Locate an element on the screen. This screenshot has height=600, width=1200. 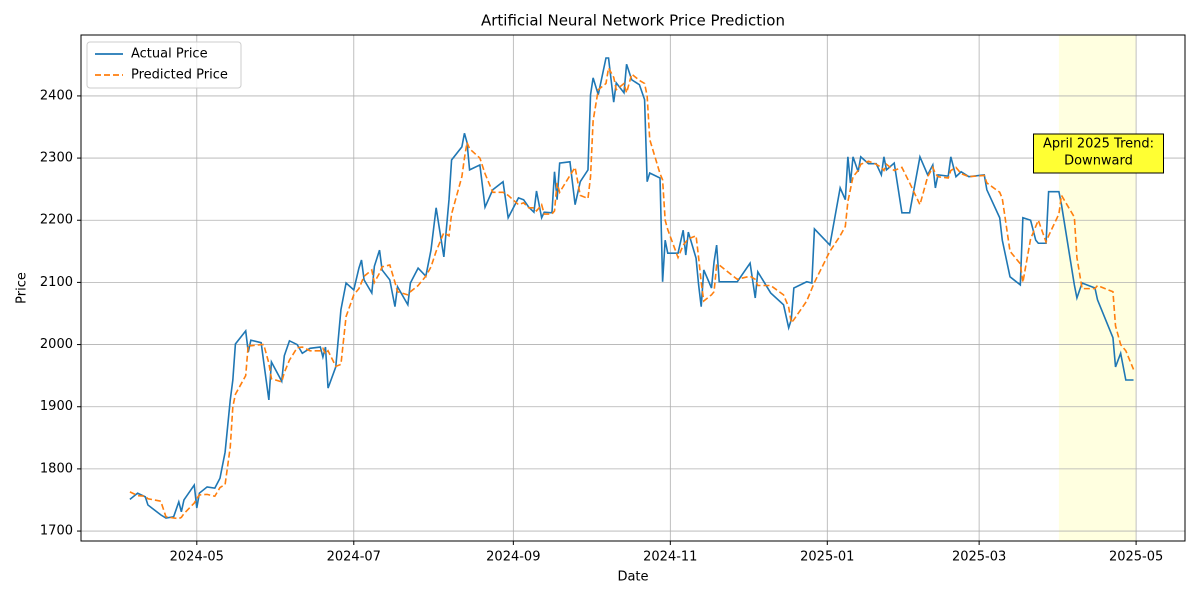
x-tick-label: 2024-11 is located at coordinates (670, 557).